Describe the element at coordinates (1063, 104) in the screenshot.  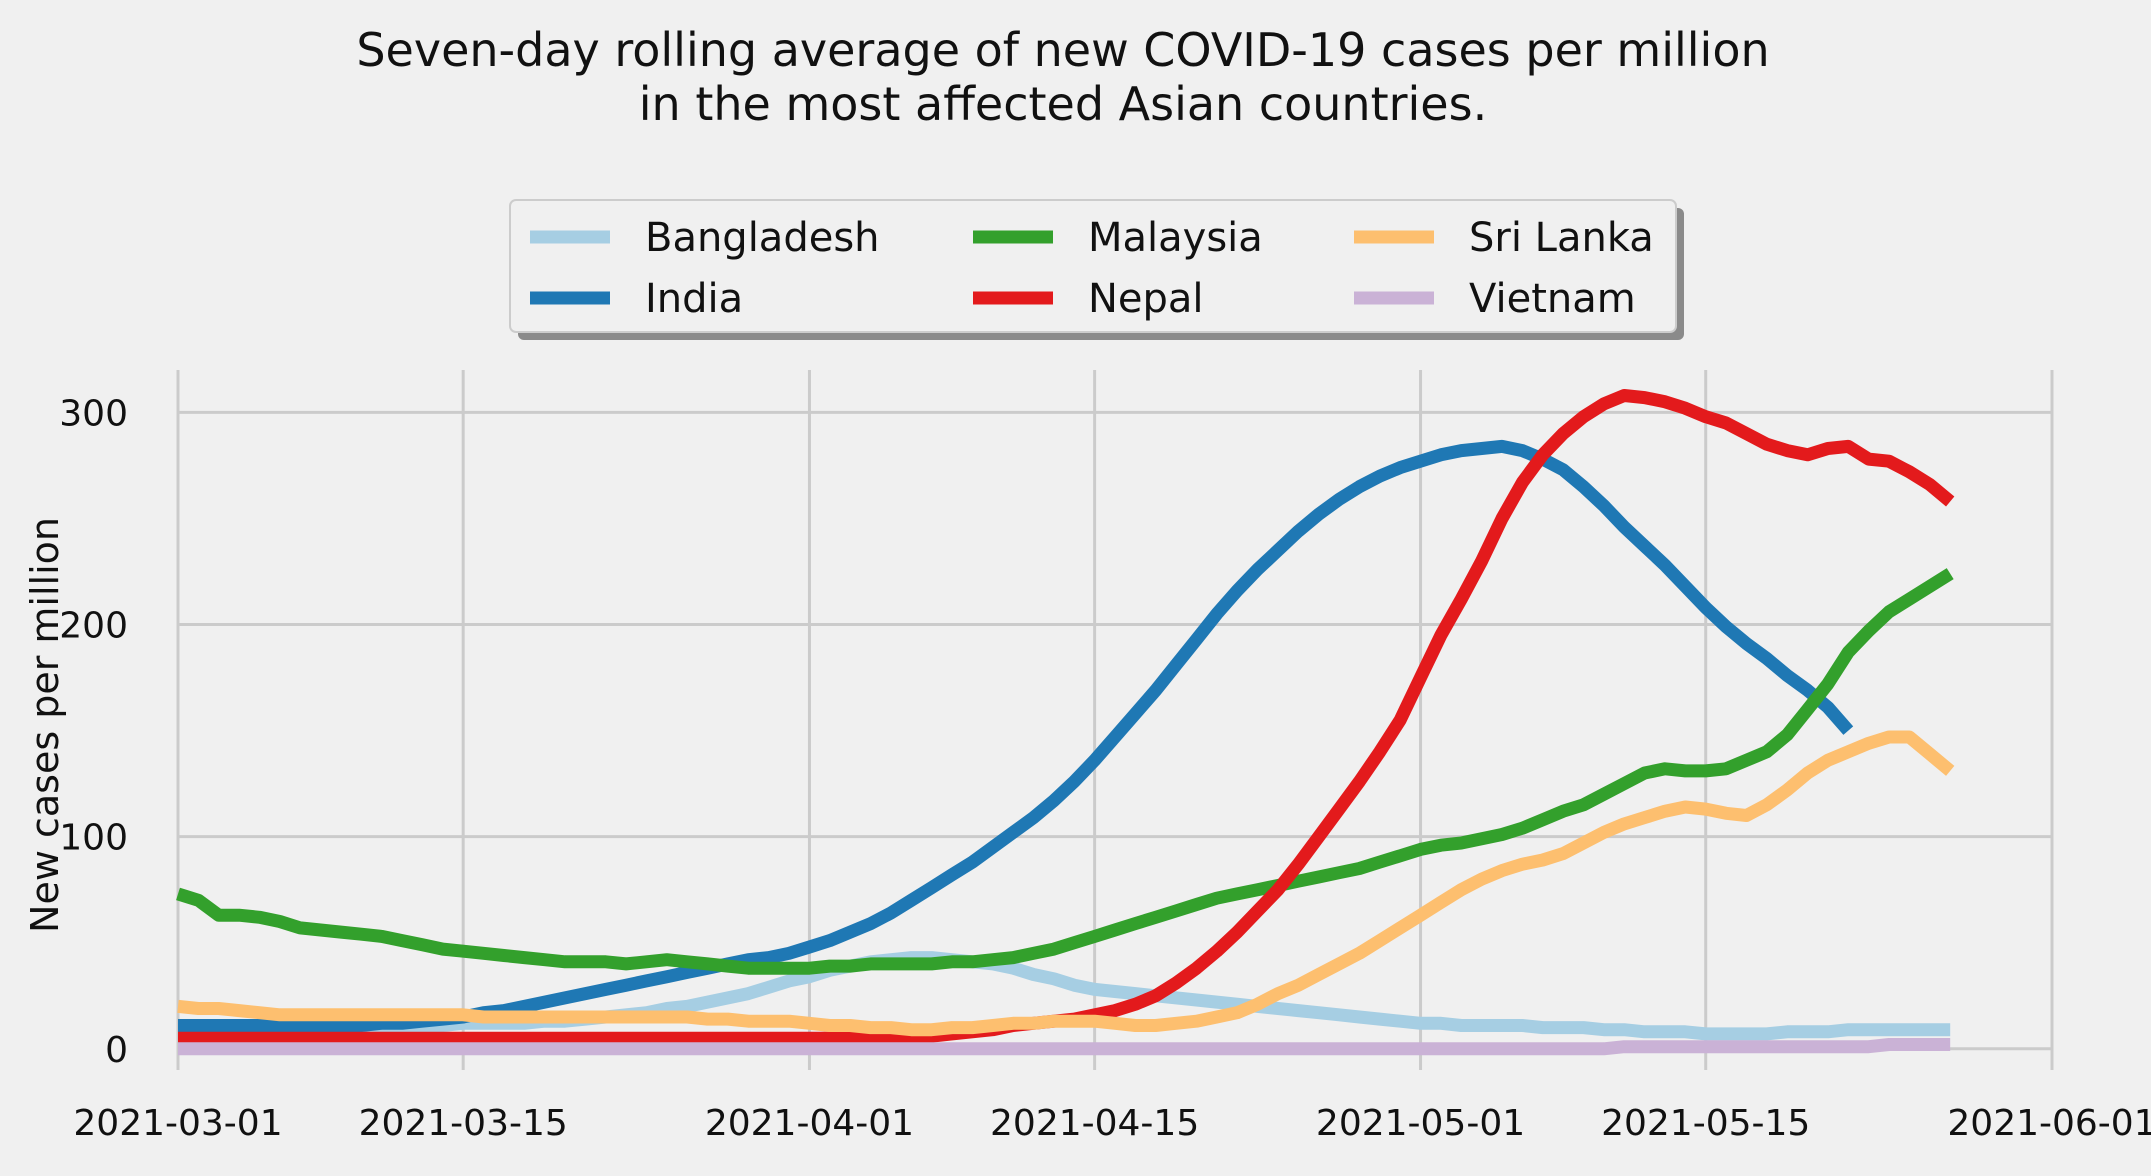
I see `title-line-2: in the most affected Asian countries.` at that location.